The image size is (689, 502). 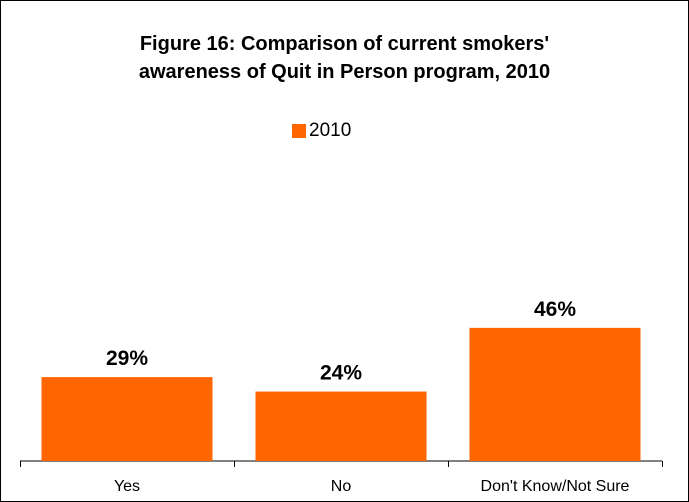 What do you see at coordinates (555, 486) in the screenshot?
I see `x-tick-label-3: Don't Know/Not Sure` at bounding box center [555, 486].